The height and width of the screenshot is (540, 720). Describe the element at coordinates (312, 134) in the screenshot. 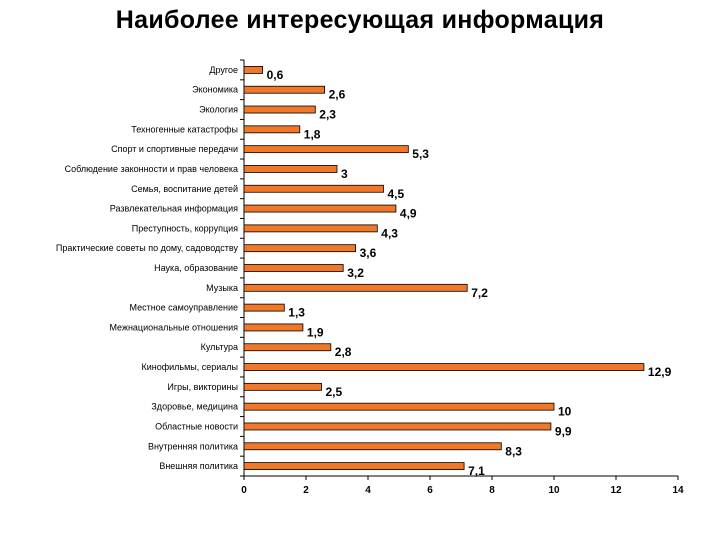

I see `value-label: 1,8` at that location.